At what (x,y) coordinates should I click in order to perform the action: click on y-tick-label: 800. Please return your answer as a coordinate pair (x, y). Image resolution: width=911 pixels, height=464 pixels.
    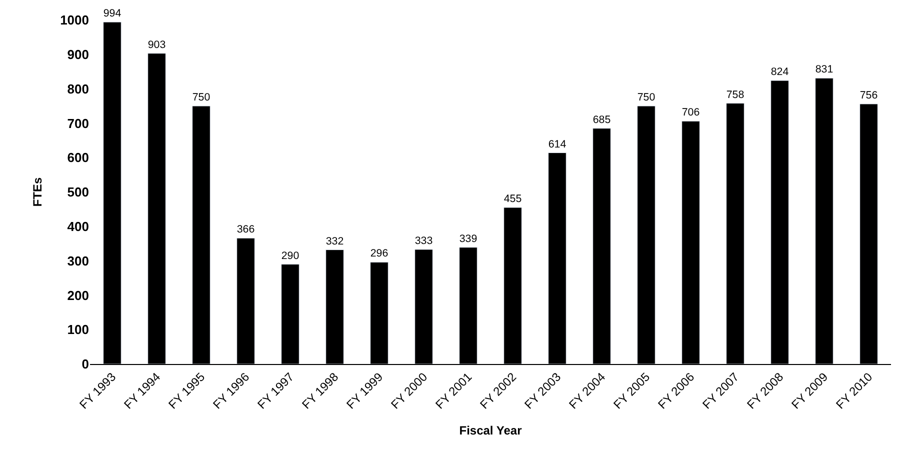
    Looking at the image, I should click on (78, 88).